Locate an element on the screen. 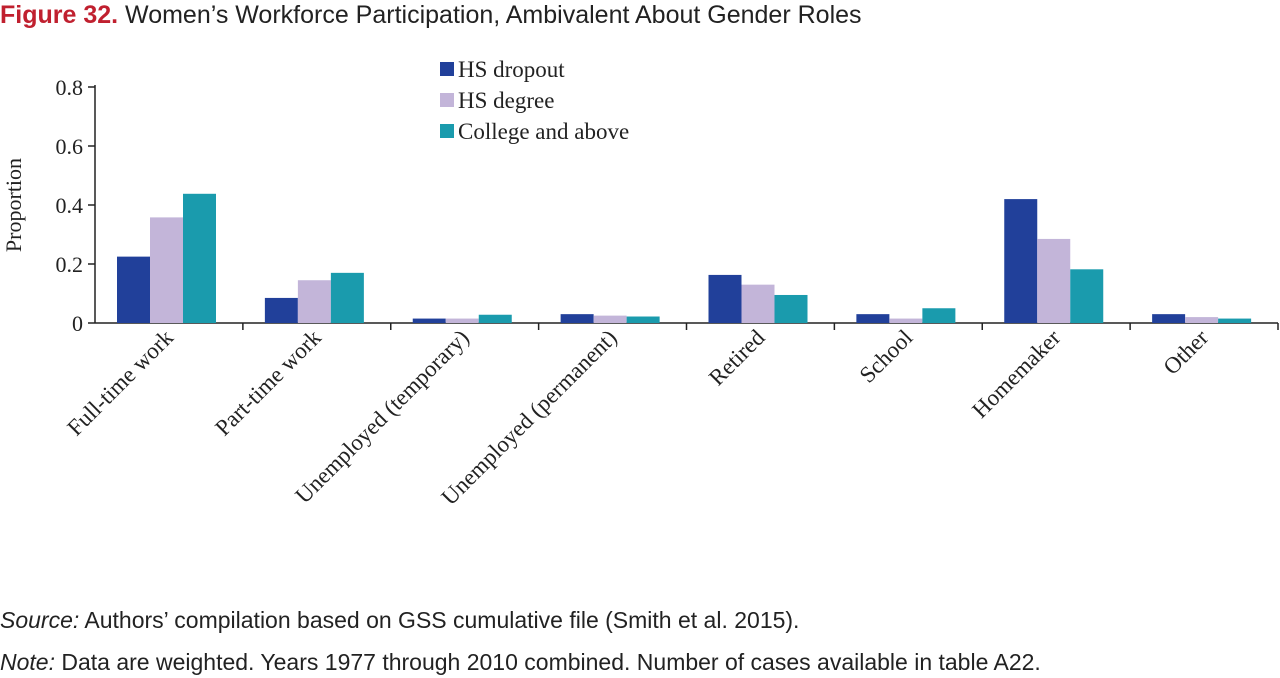 Image resolution: width=1280 pixels, height=678 pixels. y-tick-label: 0.8 is located at coordinates (70, 87).